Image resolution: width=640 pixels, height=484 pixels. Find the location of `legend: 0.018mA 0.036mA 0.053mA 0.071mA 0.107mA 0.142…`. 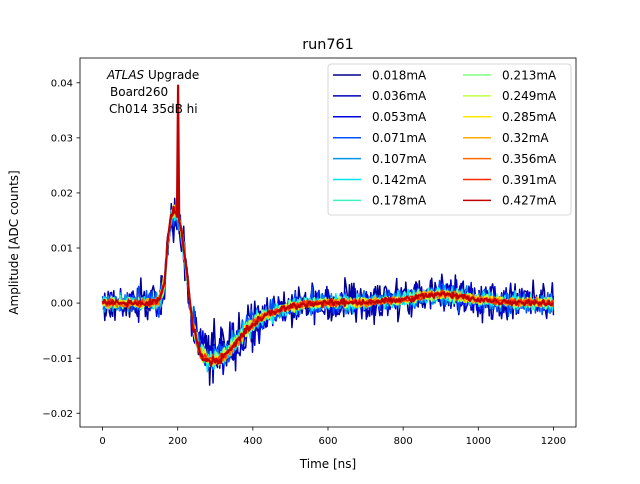

legend: 0.018mA 0.036mA 0.053mA 0.071mA 0.107mA 0.142… is located at coordinates (449, 139).